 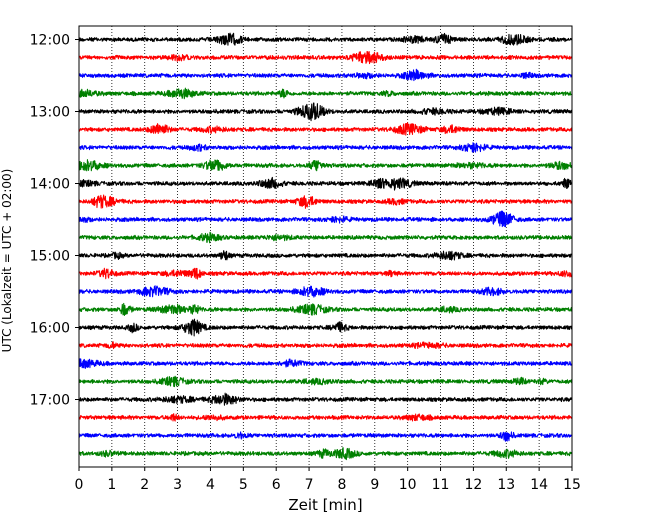 What do you see at coordinates (54, 221) in the screenshot?
I see `y-axis-ticks: 12:00 13:00 14:00 15:00 16:00 17:00` at bounding box center [54, 221].